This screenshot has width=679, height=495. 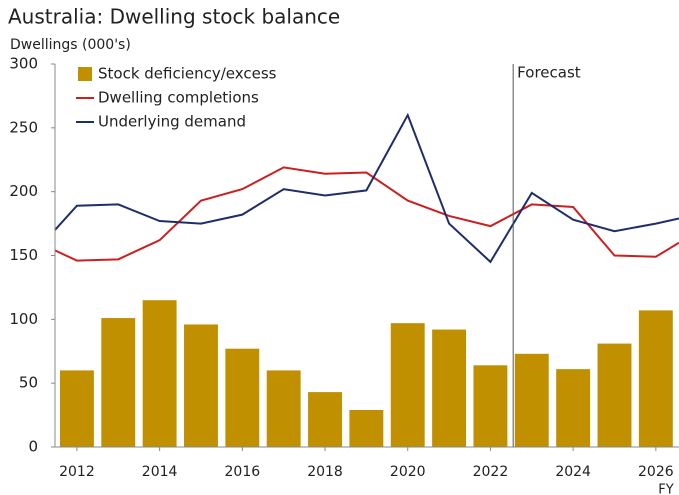 I want to click on x-tick-label: 2014, so click(x=160, y=472).